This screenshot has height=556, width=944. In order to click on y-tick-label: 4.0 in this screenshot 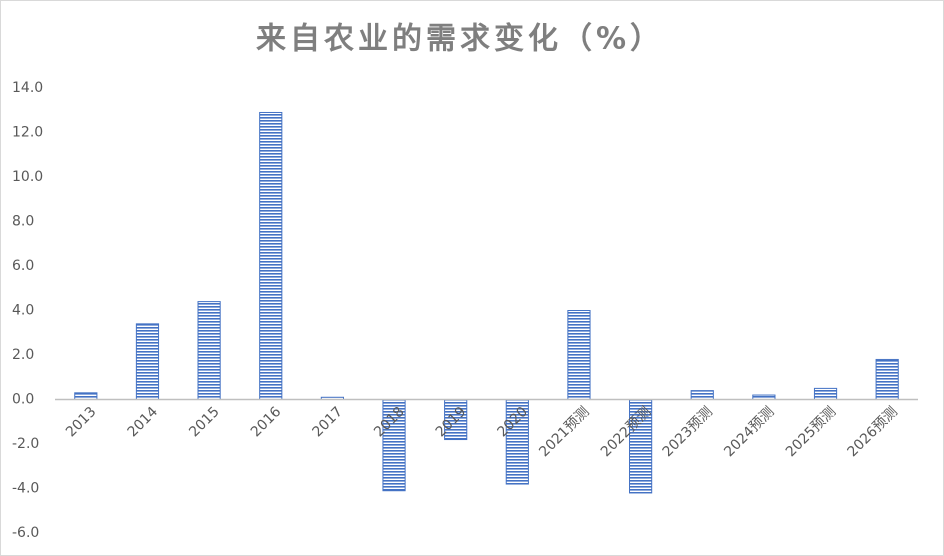, I will do `click(23, 311)`.